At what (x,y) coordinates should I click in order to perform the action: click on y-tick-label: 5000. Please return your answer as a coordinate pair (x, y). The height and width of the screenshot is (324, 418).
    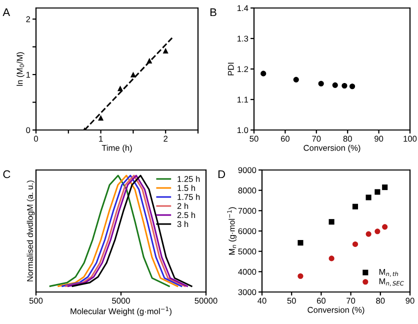
    Looking at the image, I should click on (247, 251).